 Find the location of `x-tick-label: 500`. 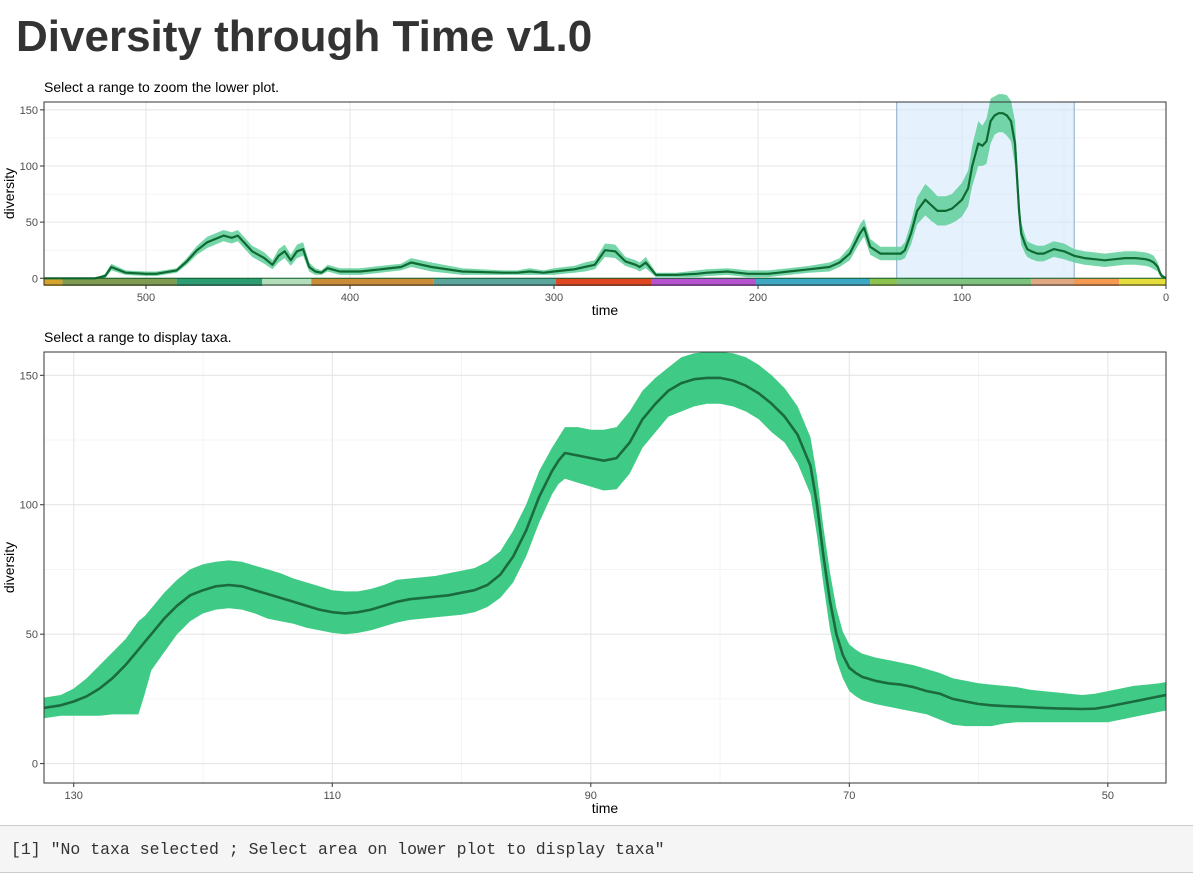

x-tick-label: 500 is located at coordinates (146, 298).